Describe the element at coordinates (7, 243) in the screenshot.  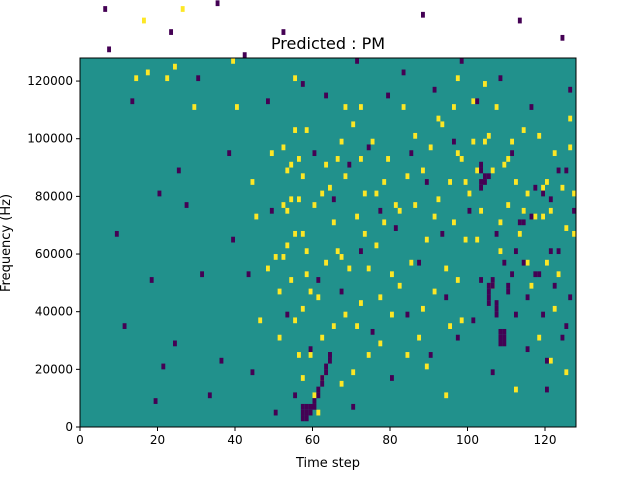
I see `y-axis-label: Frequency (Hz)` at that location.